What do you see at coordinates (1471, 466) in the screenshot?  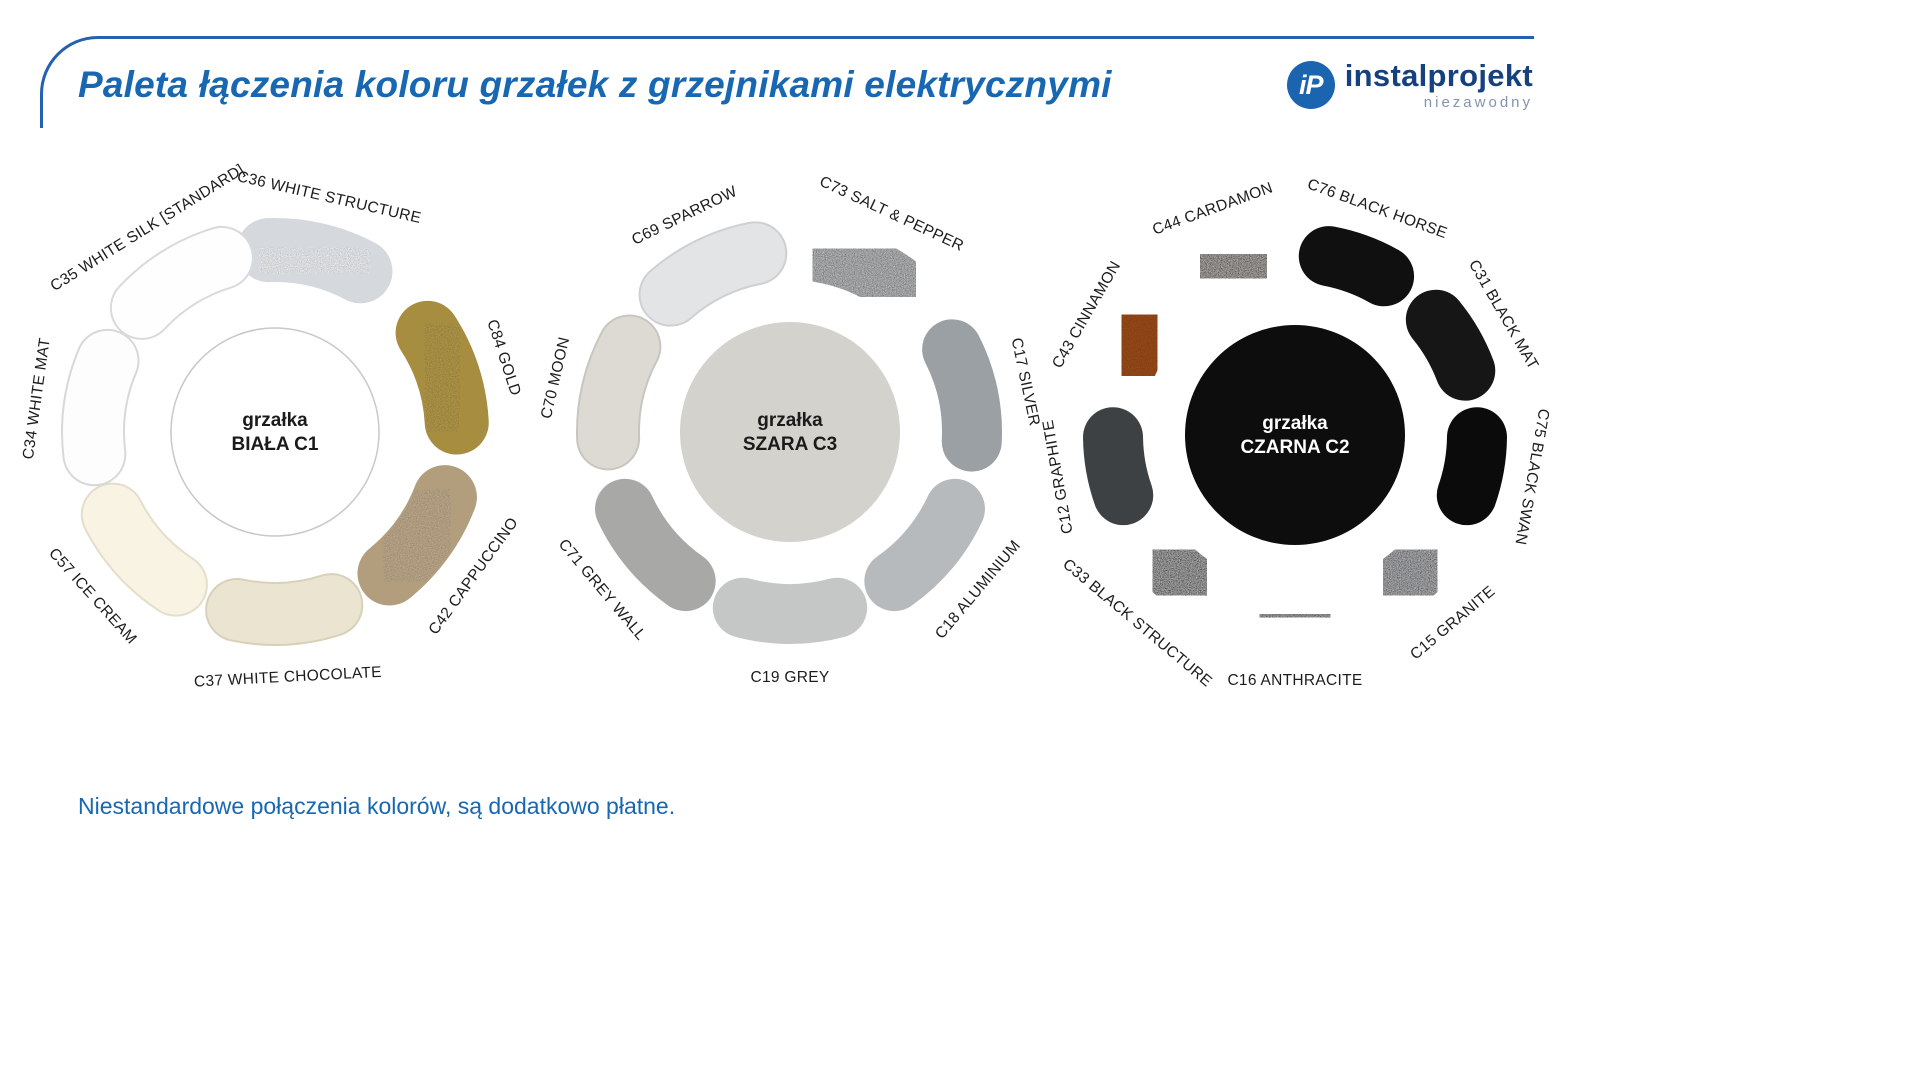 I see `segment-c75-black-swan` at bounding box center [1471, 466].